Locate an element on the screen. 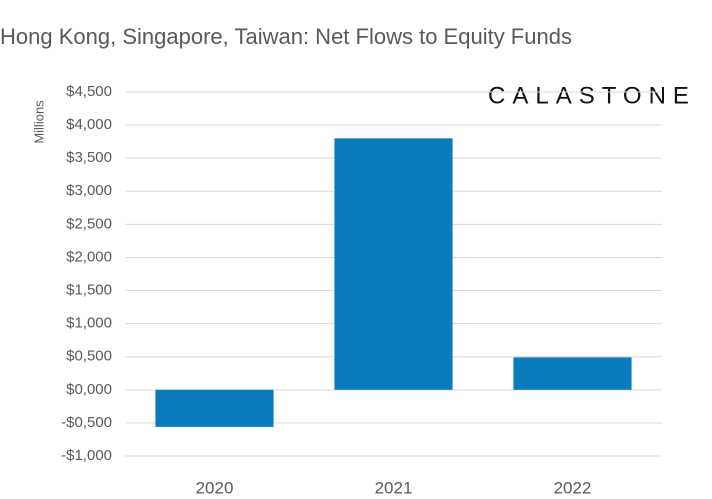 The image size is (712, 499). y-tick-label: $2,000 is located at coordinates (89, 256).